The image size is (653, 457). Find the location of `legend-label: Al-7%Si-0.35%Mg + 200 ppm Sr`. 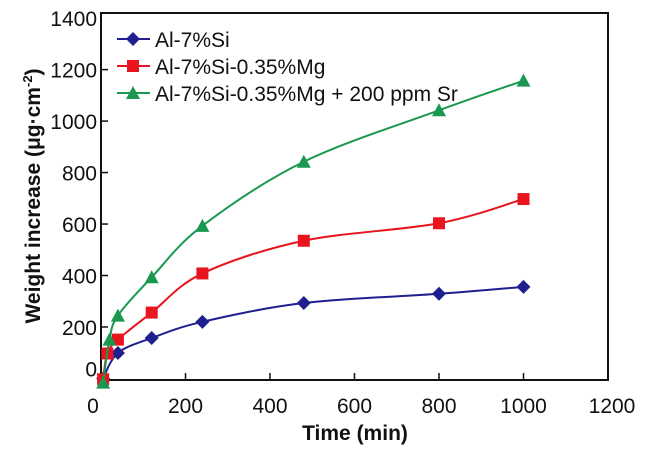

legend-label: Al-7%Si-0.35%Mg + 200 ppm Sr is located at coordinates (306, 94).